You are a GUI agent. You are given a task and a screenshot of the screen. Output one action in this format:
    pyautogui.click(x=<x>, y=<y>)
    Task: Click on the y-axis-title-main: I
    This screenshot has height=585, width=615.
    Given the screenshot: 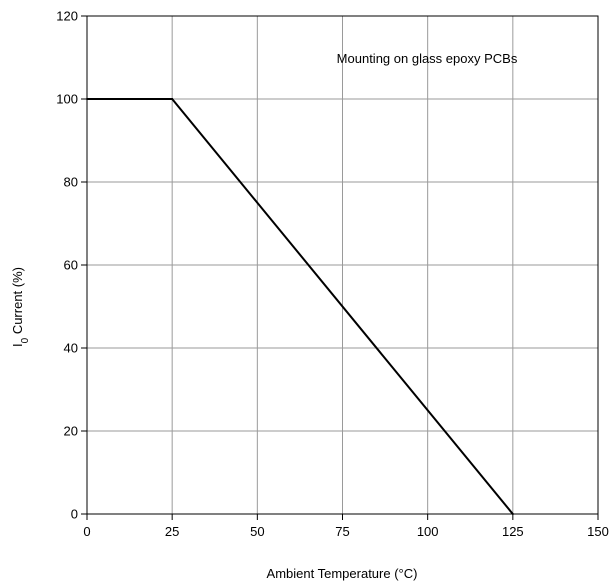 What is the action you would take?
    pyautogui.click(x=17, y=345)
    